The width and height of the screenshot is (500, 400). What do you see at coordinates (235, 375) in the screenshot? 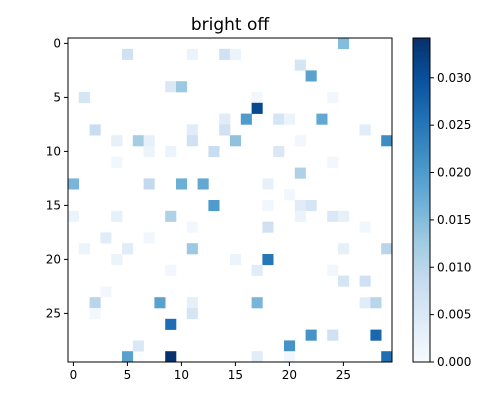
I see `x-tick-label: 15` at bounding box center [235, 375].